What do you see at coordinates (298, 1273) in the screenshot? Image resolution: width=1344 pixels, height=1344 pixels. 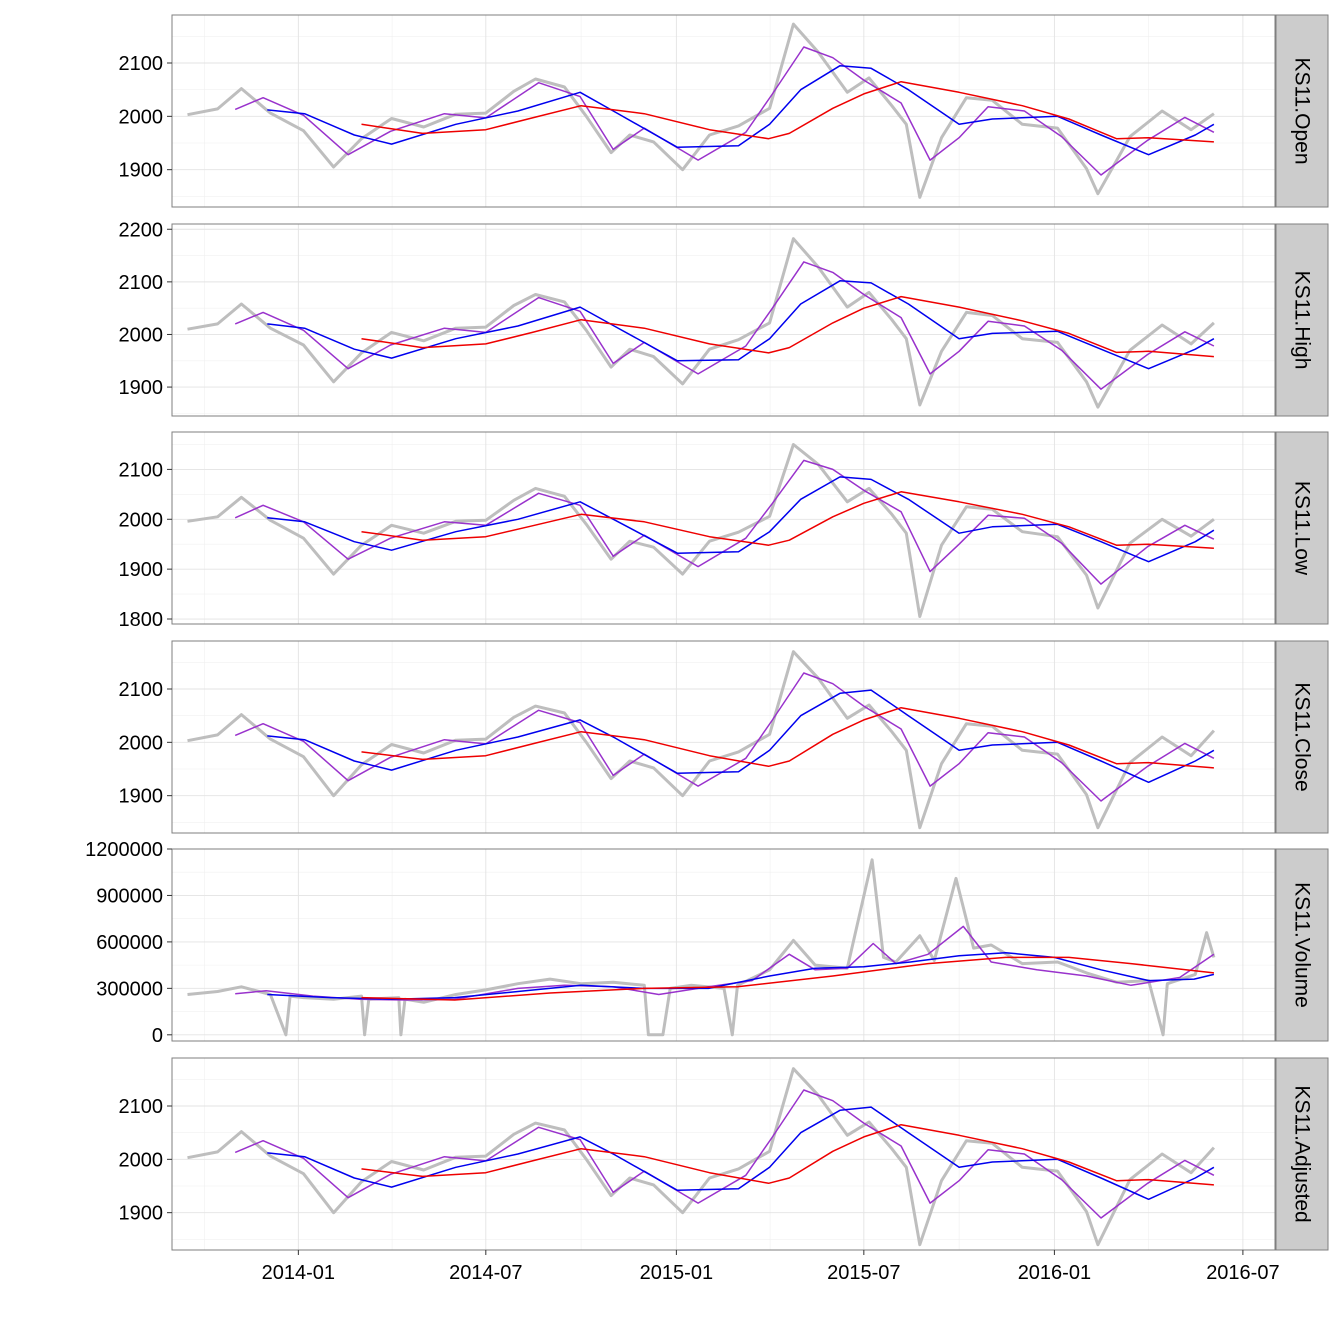 I see `x-tick-label: 2014-01` at bounding box center [298, 1273].